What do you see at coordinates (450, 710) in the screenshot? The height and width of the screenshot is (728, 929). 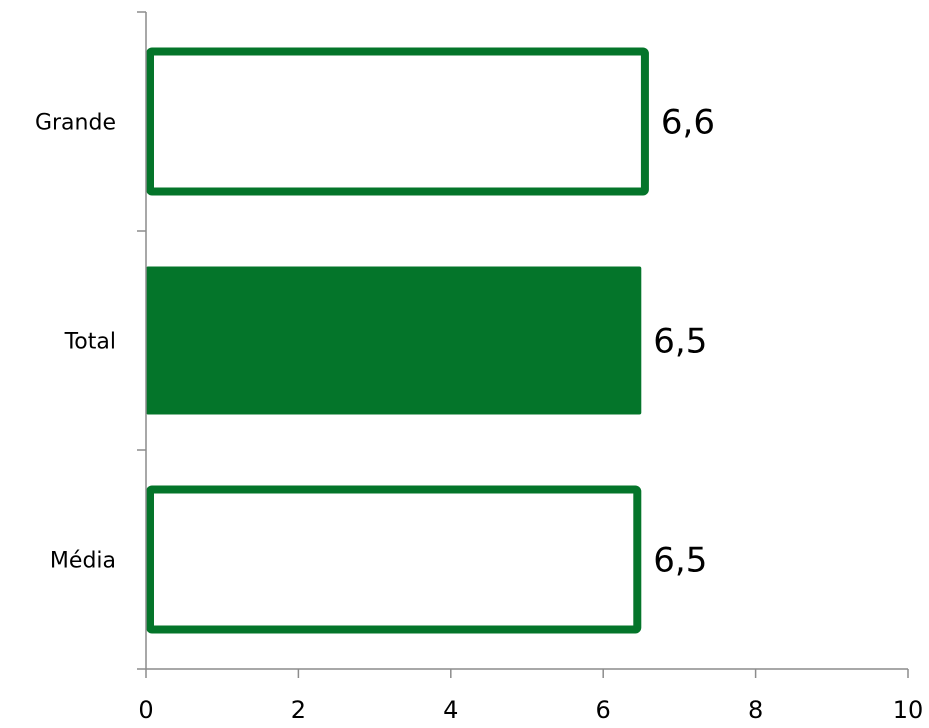 I see `x-tick-label: 4` at bounding box center [450, 710].